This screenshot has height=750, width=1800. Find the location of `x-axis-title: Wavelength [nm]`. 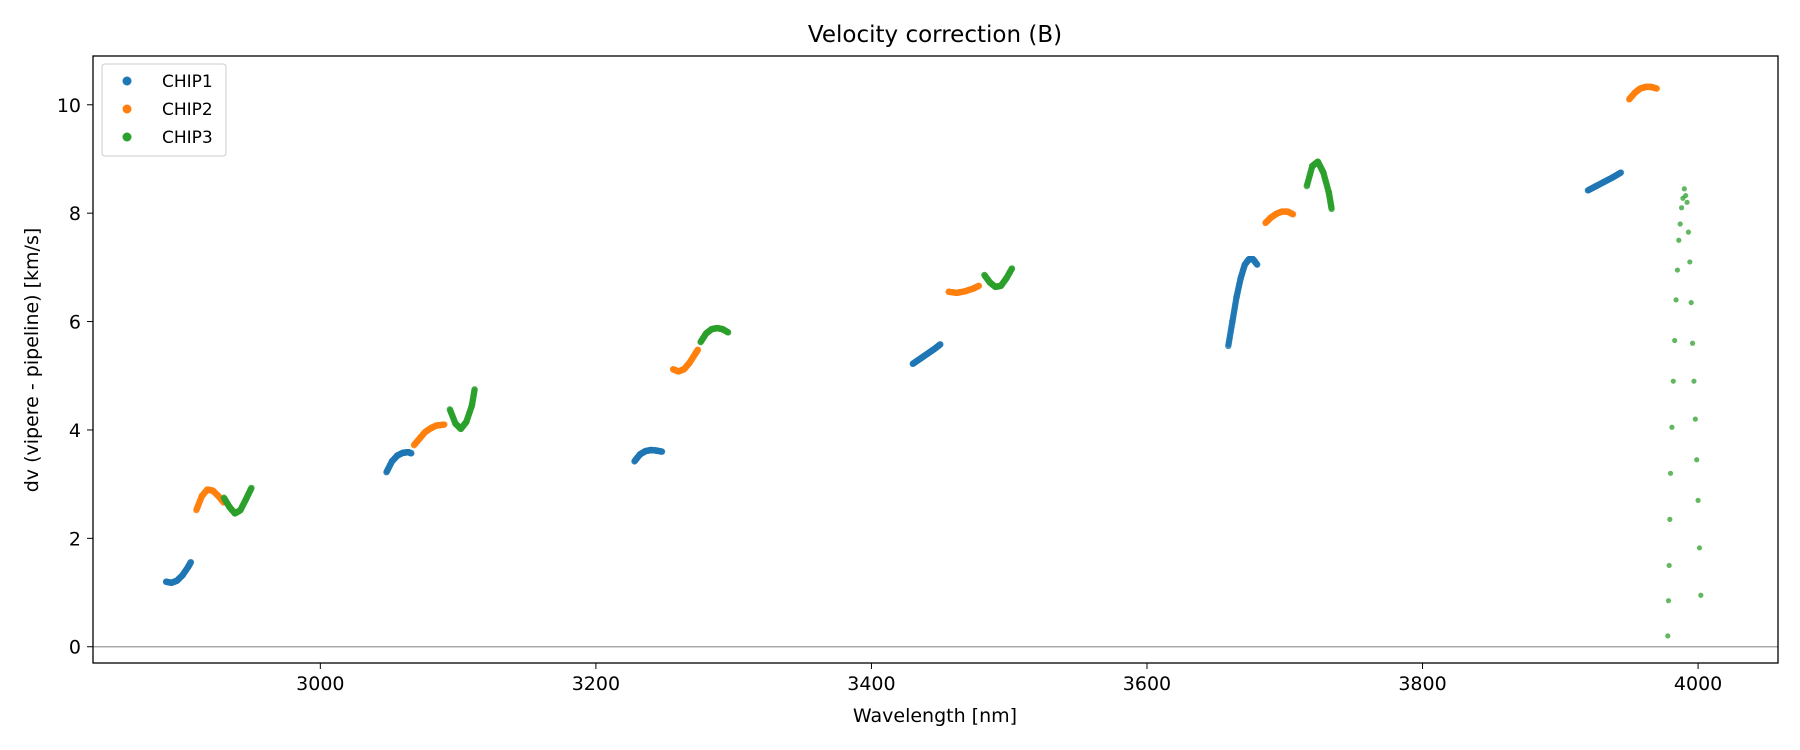

x-axis-title: Wavelength [nm] is located at coordinates (935, 716).